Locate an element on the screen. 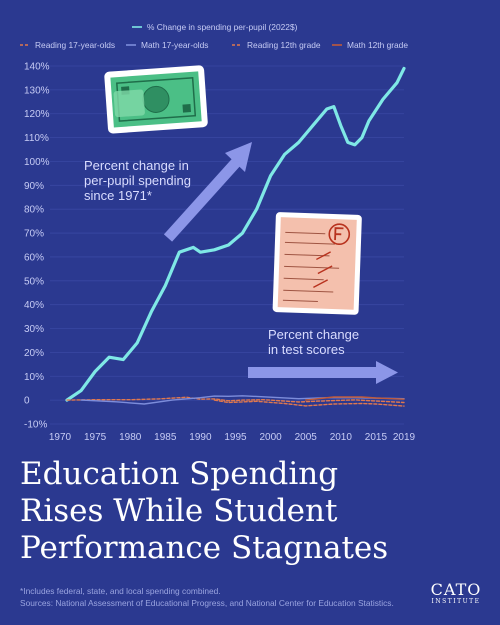 This screenshot has height=625, width=500. x-tick-label: 1995 is located at coordinates (235, 437).